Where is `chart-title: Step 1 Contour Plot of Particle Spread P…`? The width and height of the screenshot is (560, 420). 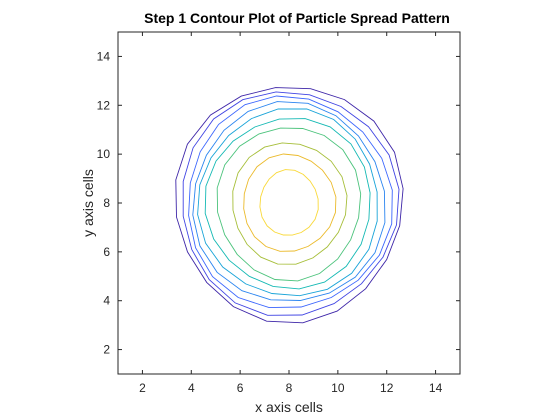
chart-title: Step 1 Contour Plot of Particle Spread P… is located at coordinates (297, 18).